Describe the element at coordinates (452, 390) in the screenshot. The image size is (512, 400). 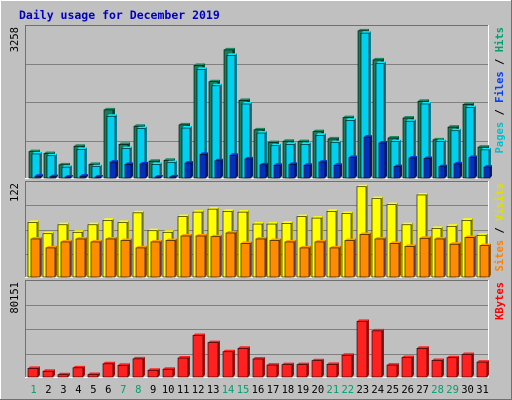
I see `x-tick-label: 29` at that location.